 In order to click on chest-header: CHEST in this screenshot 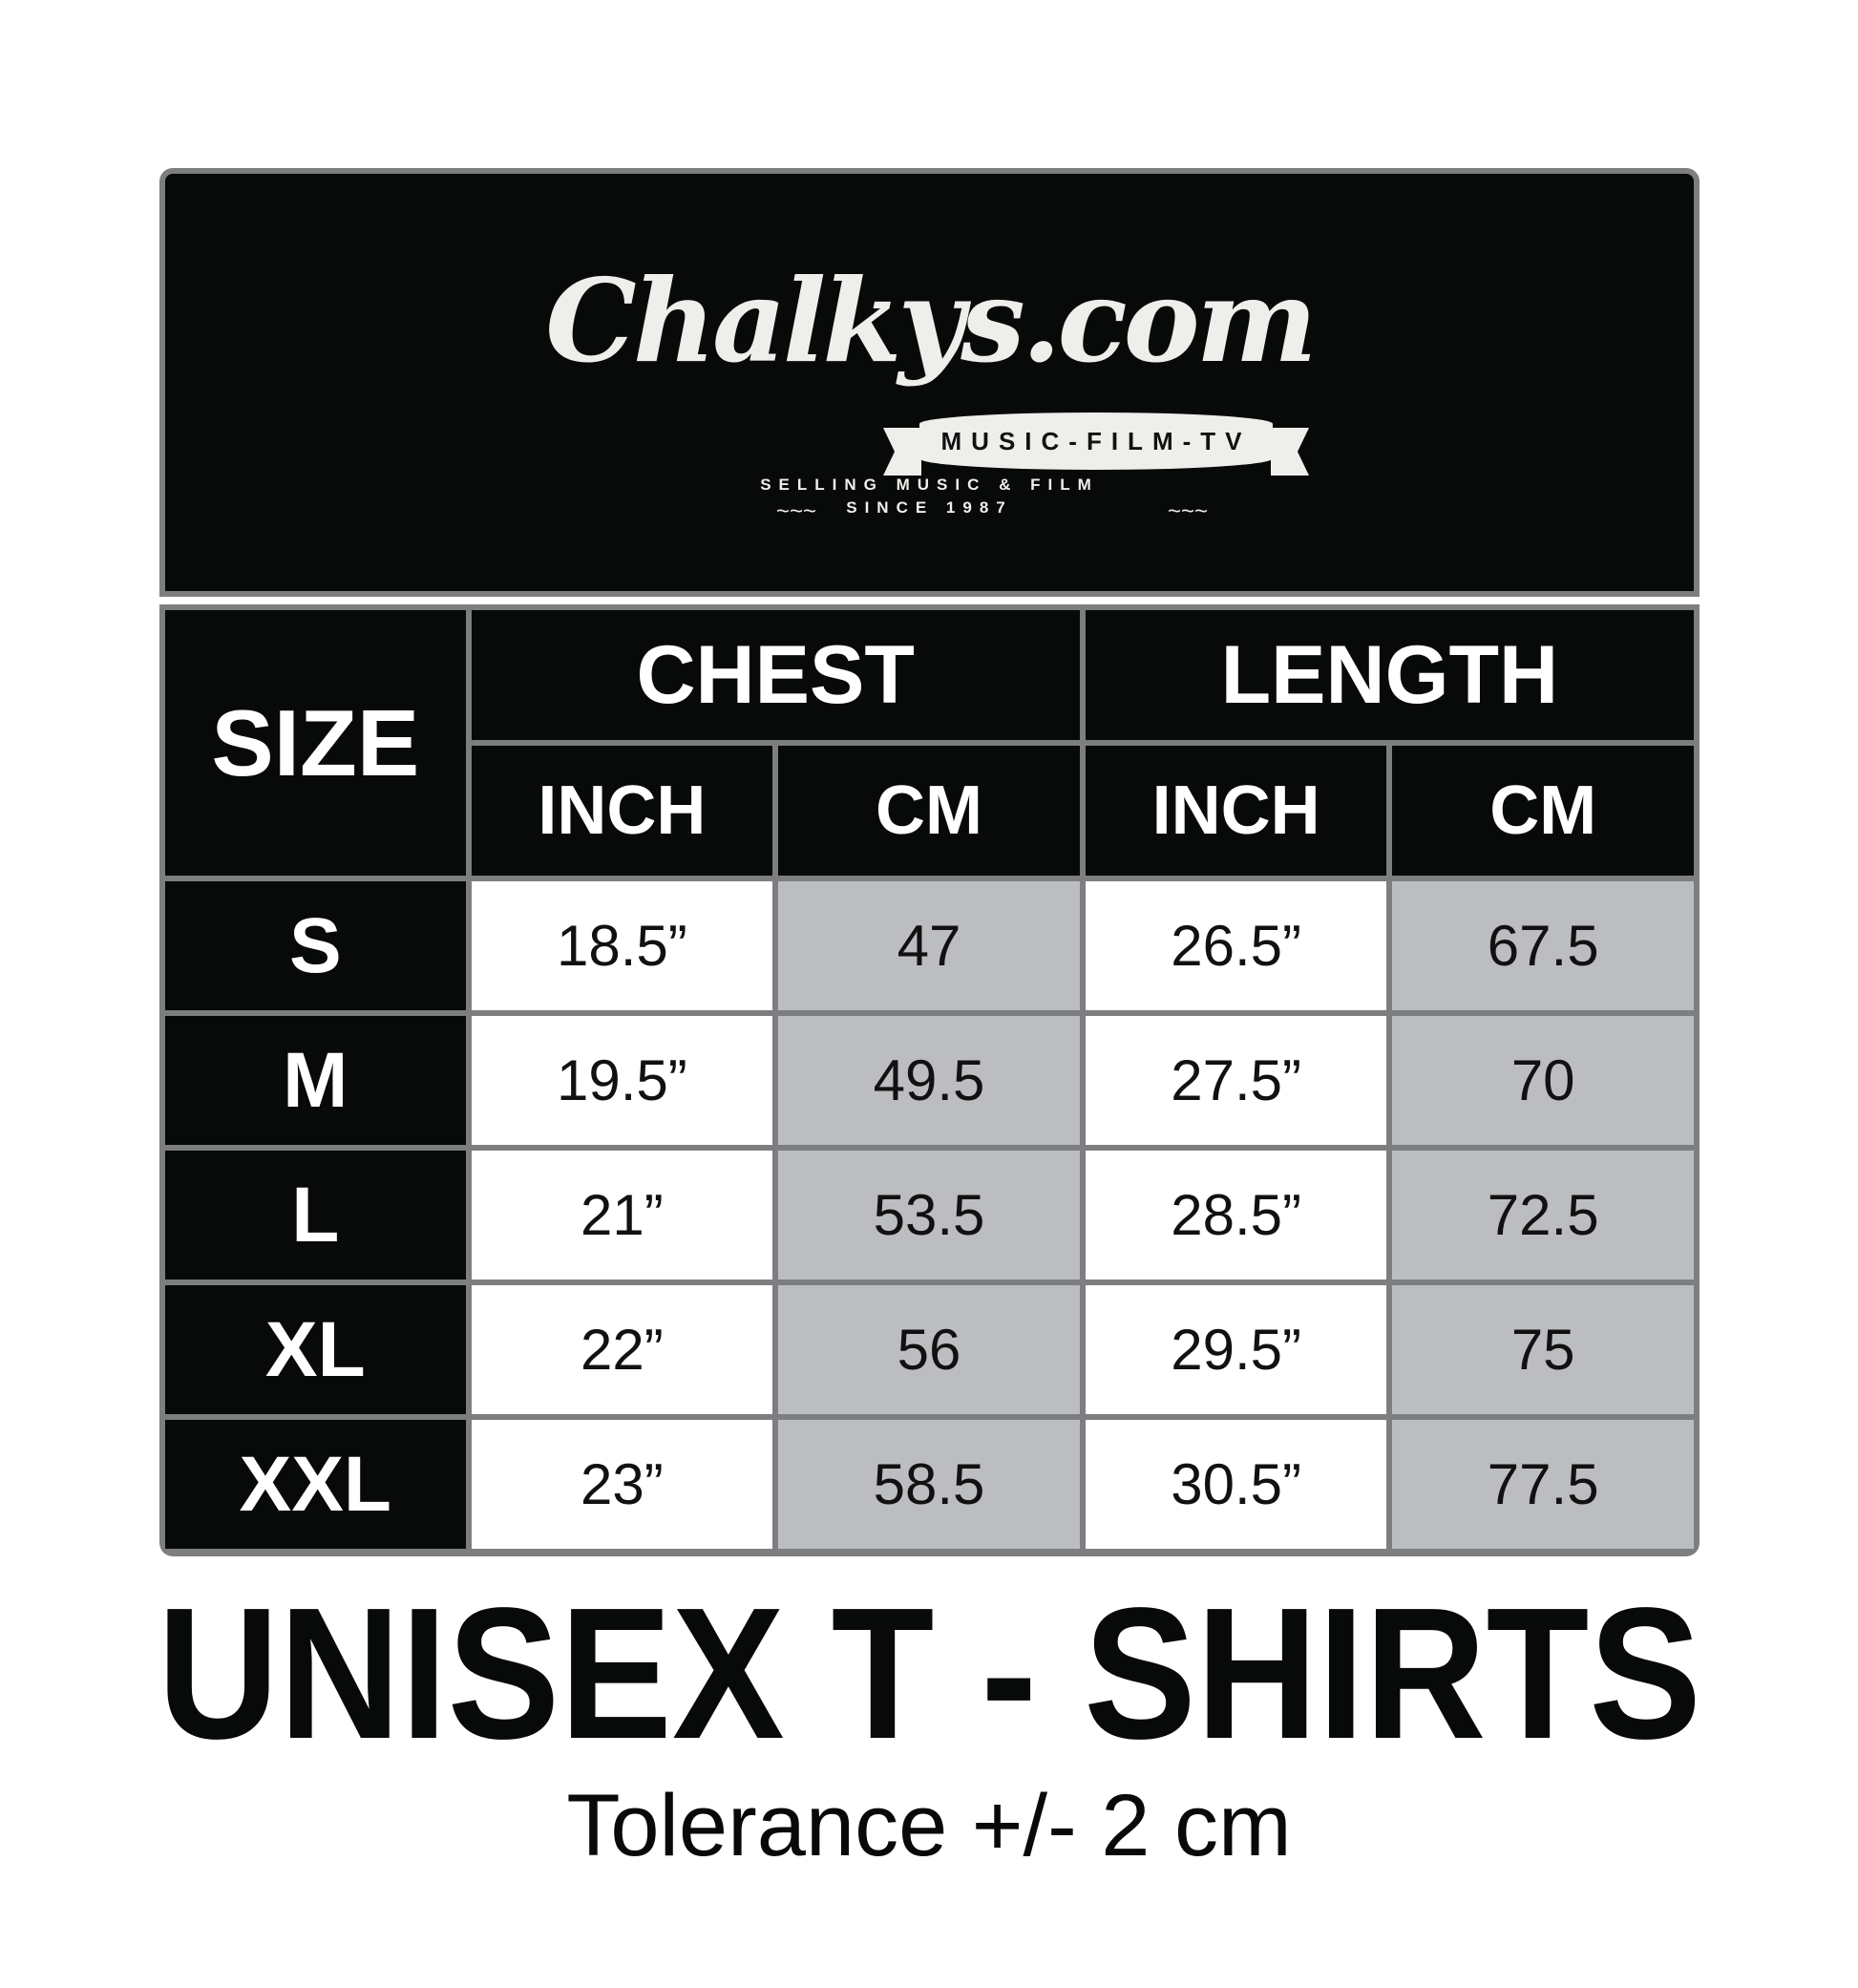, I will do `click(775, 675)`.